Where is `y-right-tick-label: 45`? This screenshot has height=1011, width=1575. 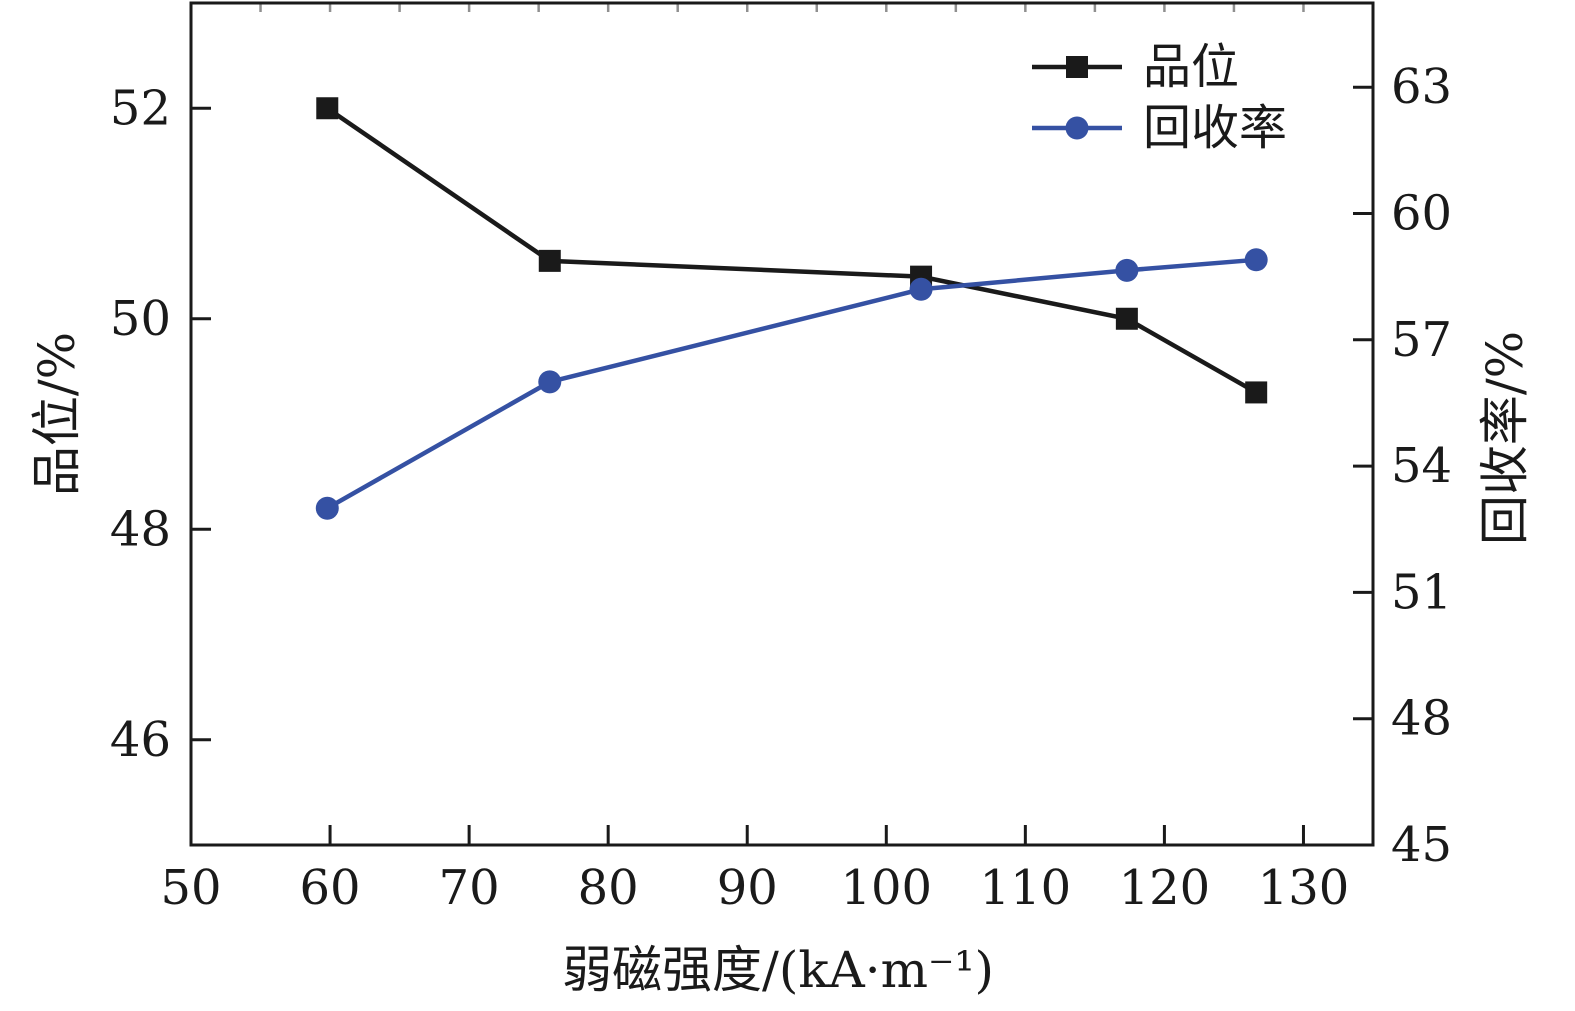 y-right-tick-label: 45 is located at coordinates (1421, 845).